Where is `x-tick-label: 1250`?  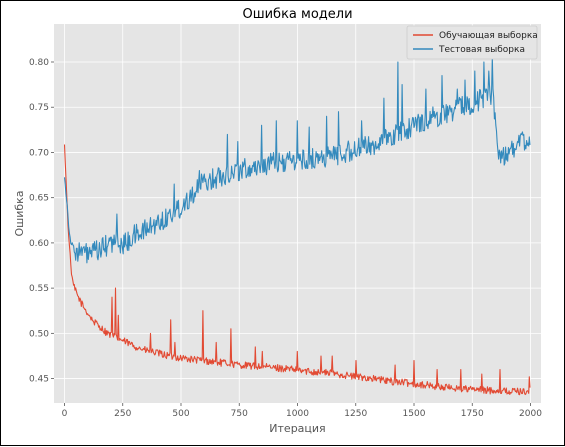 x-tick-label: 1250 is located at coordinates (355, 414).